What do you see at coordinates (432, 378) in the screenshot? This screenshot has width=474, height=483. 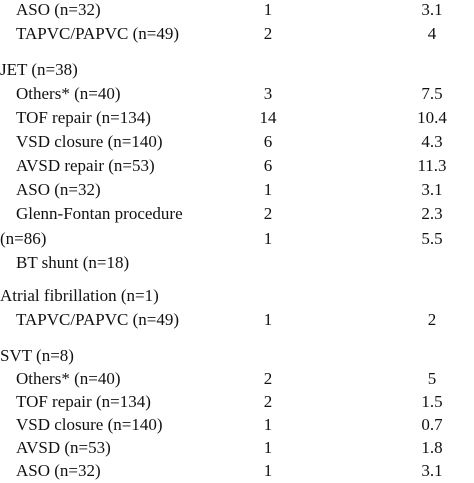 I see `row-percent: 5` at bounding box center [432, 378].